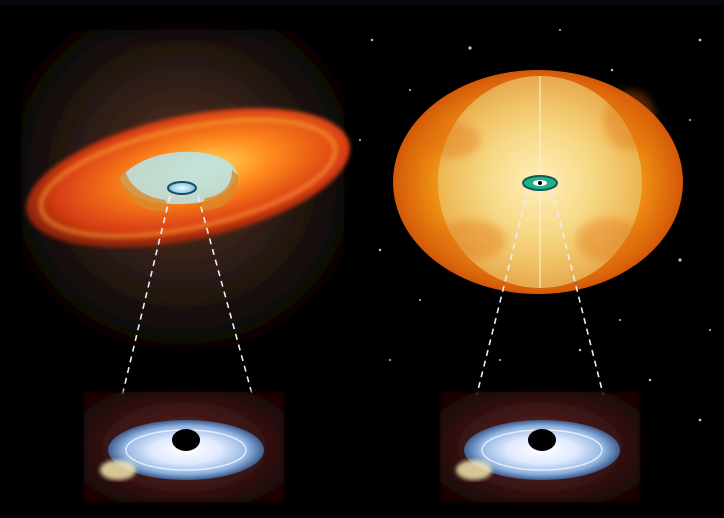  What do you see at coordinates (362, 2) in the screenshot?
I see `top-border` at bounding box center [362, 2].